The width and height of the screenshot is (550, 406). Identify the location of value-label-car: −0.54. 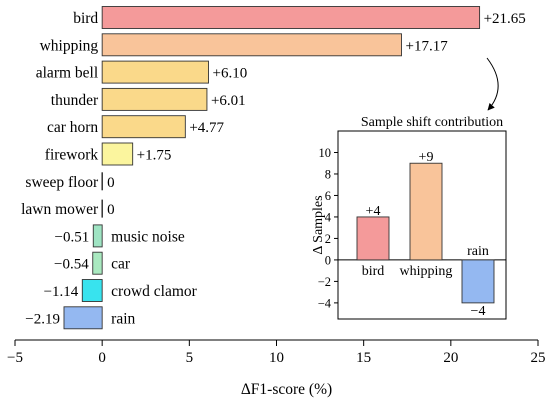
(71, 265).